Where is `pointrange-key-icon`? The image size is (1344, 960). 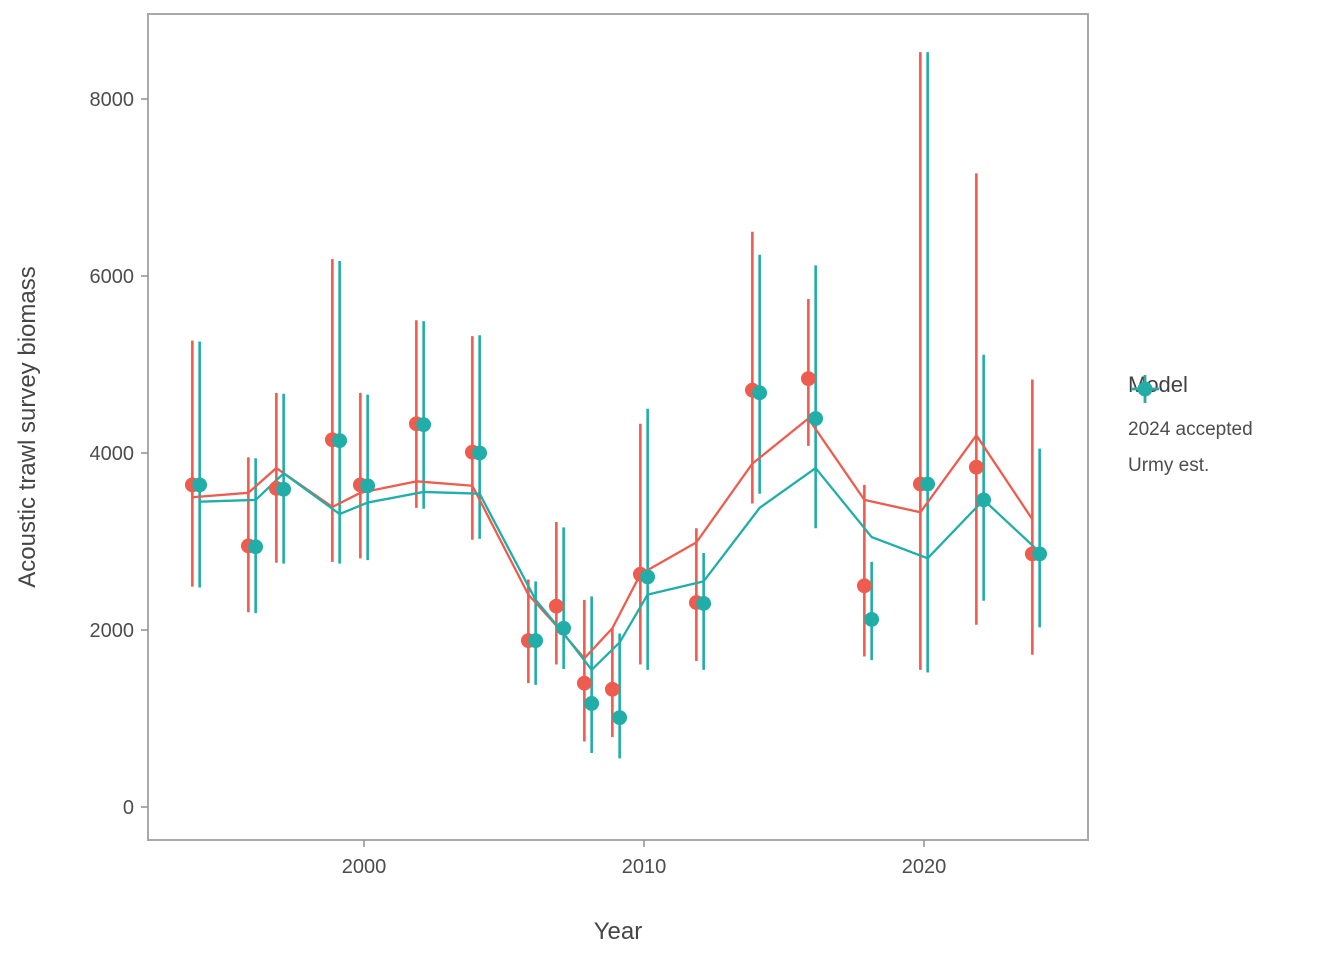 pointrange-key-icon is located at coordinates (1145, 389).